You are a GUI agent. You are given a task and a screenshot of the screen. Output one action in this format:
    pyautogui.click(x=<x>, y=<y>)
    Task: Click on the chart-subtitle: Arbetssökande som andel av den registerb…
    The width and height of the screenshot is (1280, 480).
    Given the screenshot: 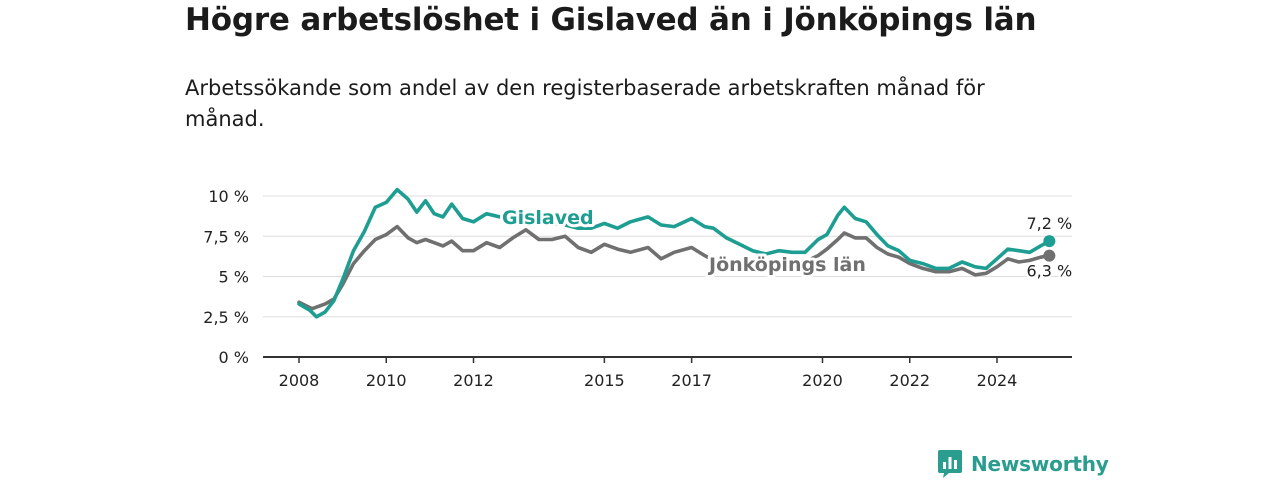 What is the action you would take?
    pyautogui.click(x=585, y=103)
    